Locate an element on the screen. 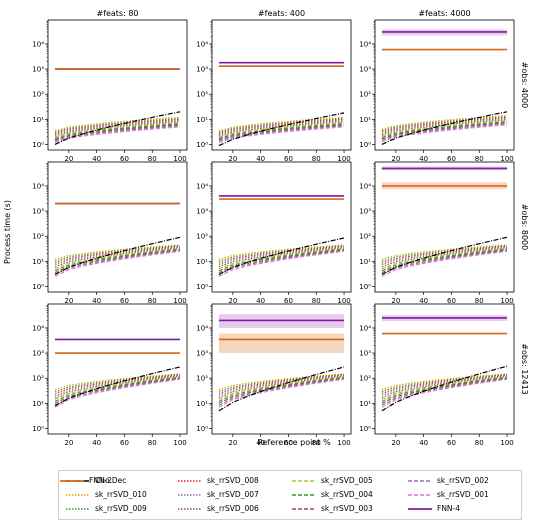  panel-1-2: 20 40 60 80 100 10⁰ 10¹ 10² 10³ 10⁴ #obs: 8000 is located at coordinates (444, 233).